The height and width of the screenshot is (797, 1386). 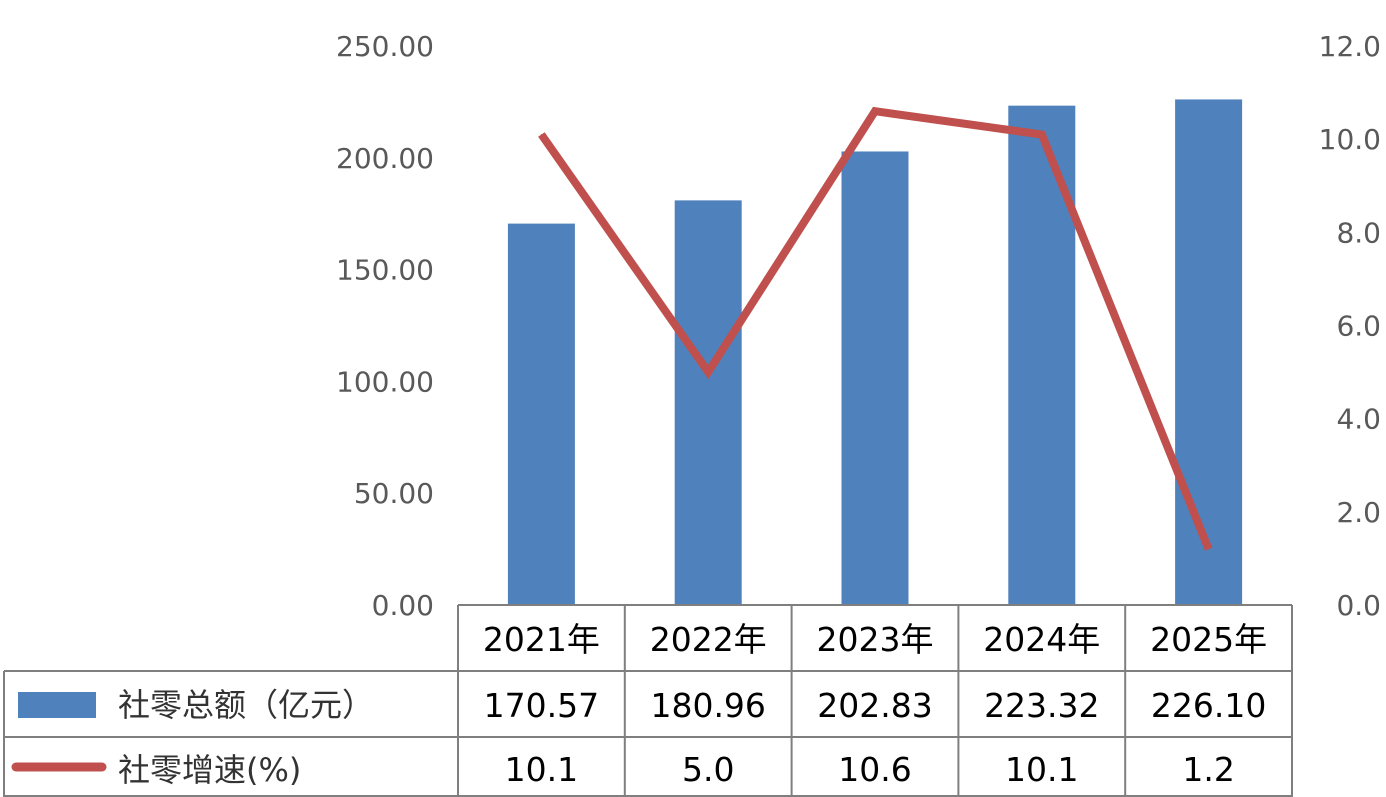 I want to click on right-y-tick-label: 0.0, so click(x=1358, y=605).